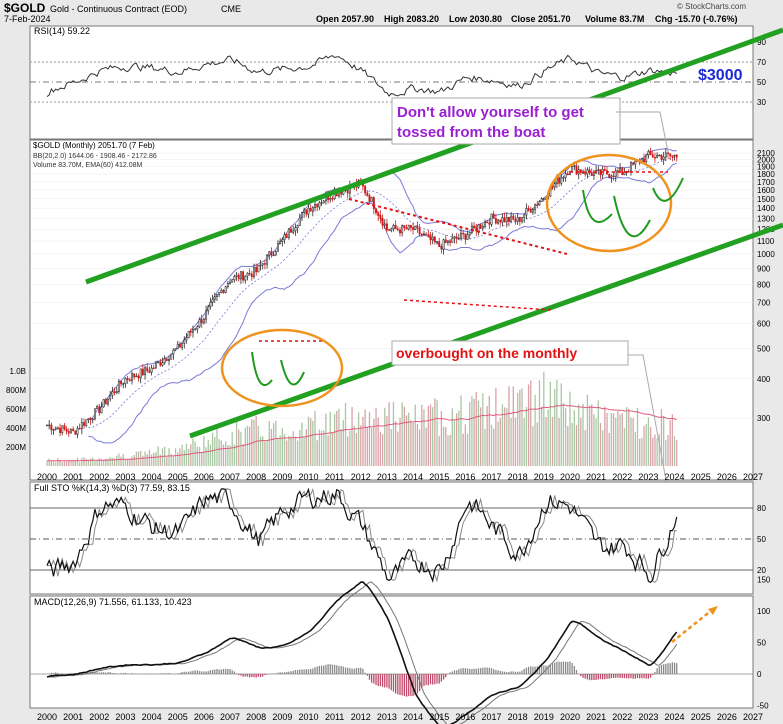  I want to click on chart-date: 7-Feb-2024, so click(27, 19).